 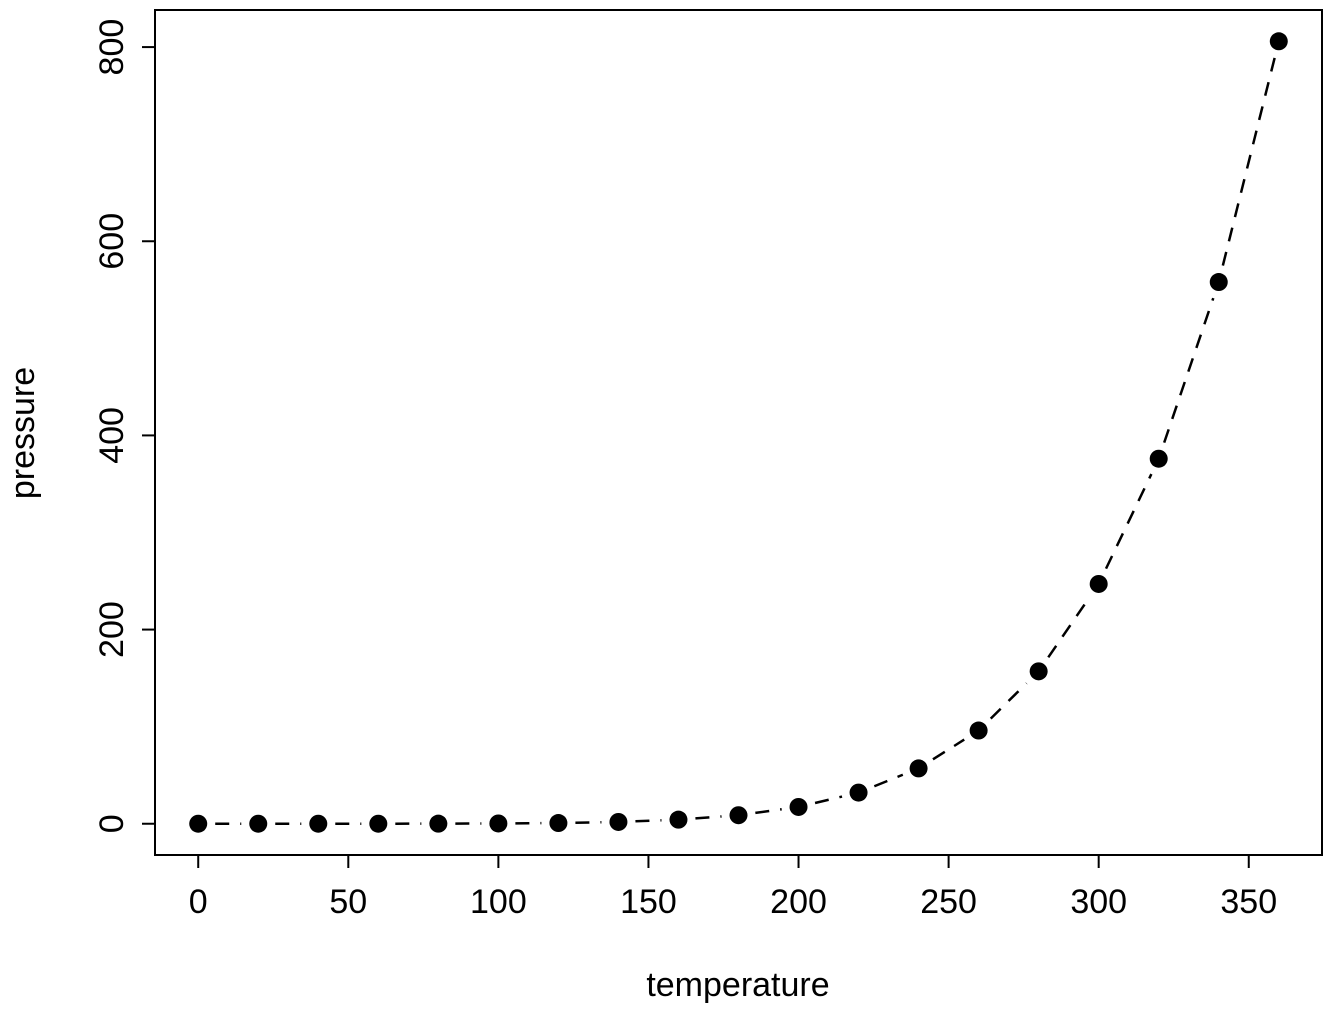 What do you see at coordinates (112, 823) in the screenshot?
I see `y-tick-label: 0` at bounding box center [112, 823].